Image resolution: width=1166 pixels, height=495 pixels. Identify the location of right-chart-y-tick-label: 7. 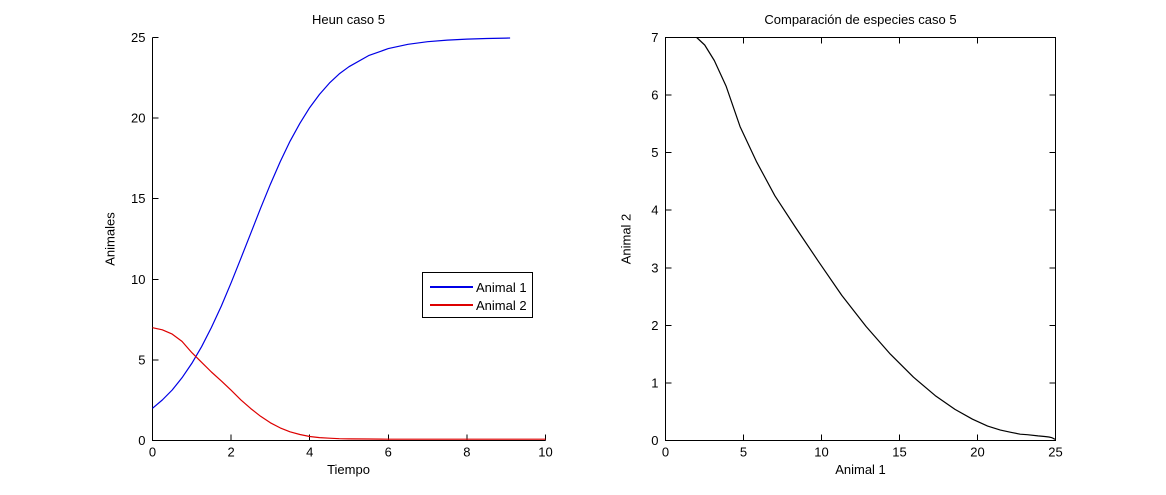
(654, 37).